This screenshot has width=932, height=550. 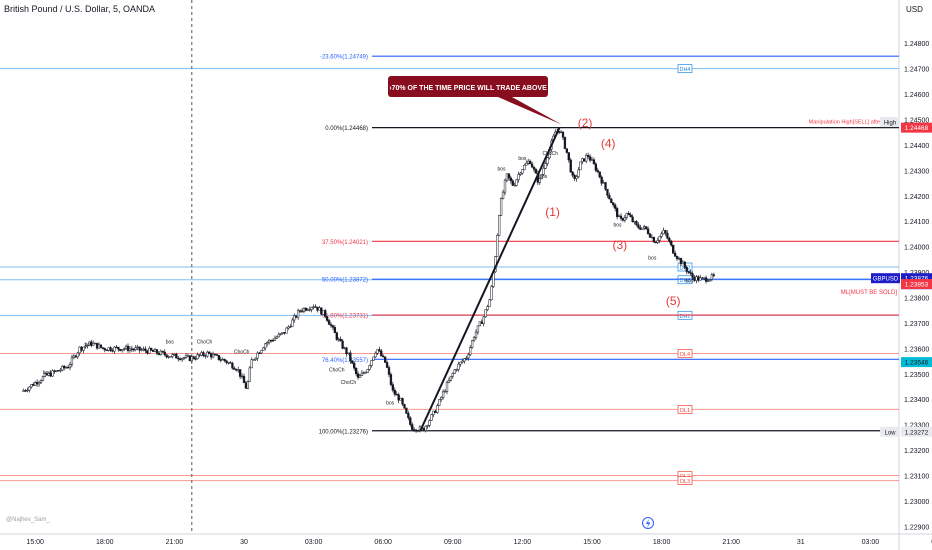 What do you see at coordinates (585, 123) in the screenshot?
I see `wave-label: (2)` at bounding box center [585, 123].